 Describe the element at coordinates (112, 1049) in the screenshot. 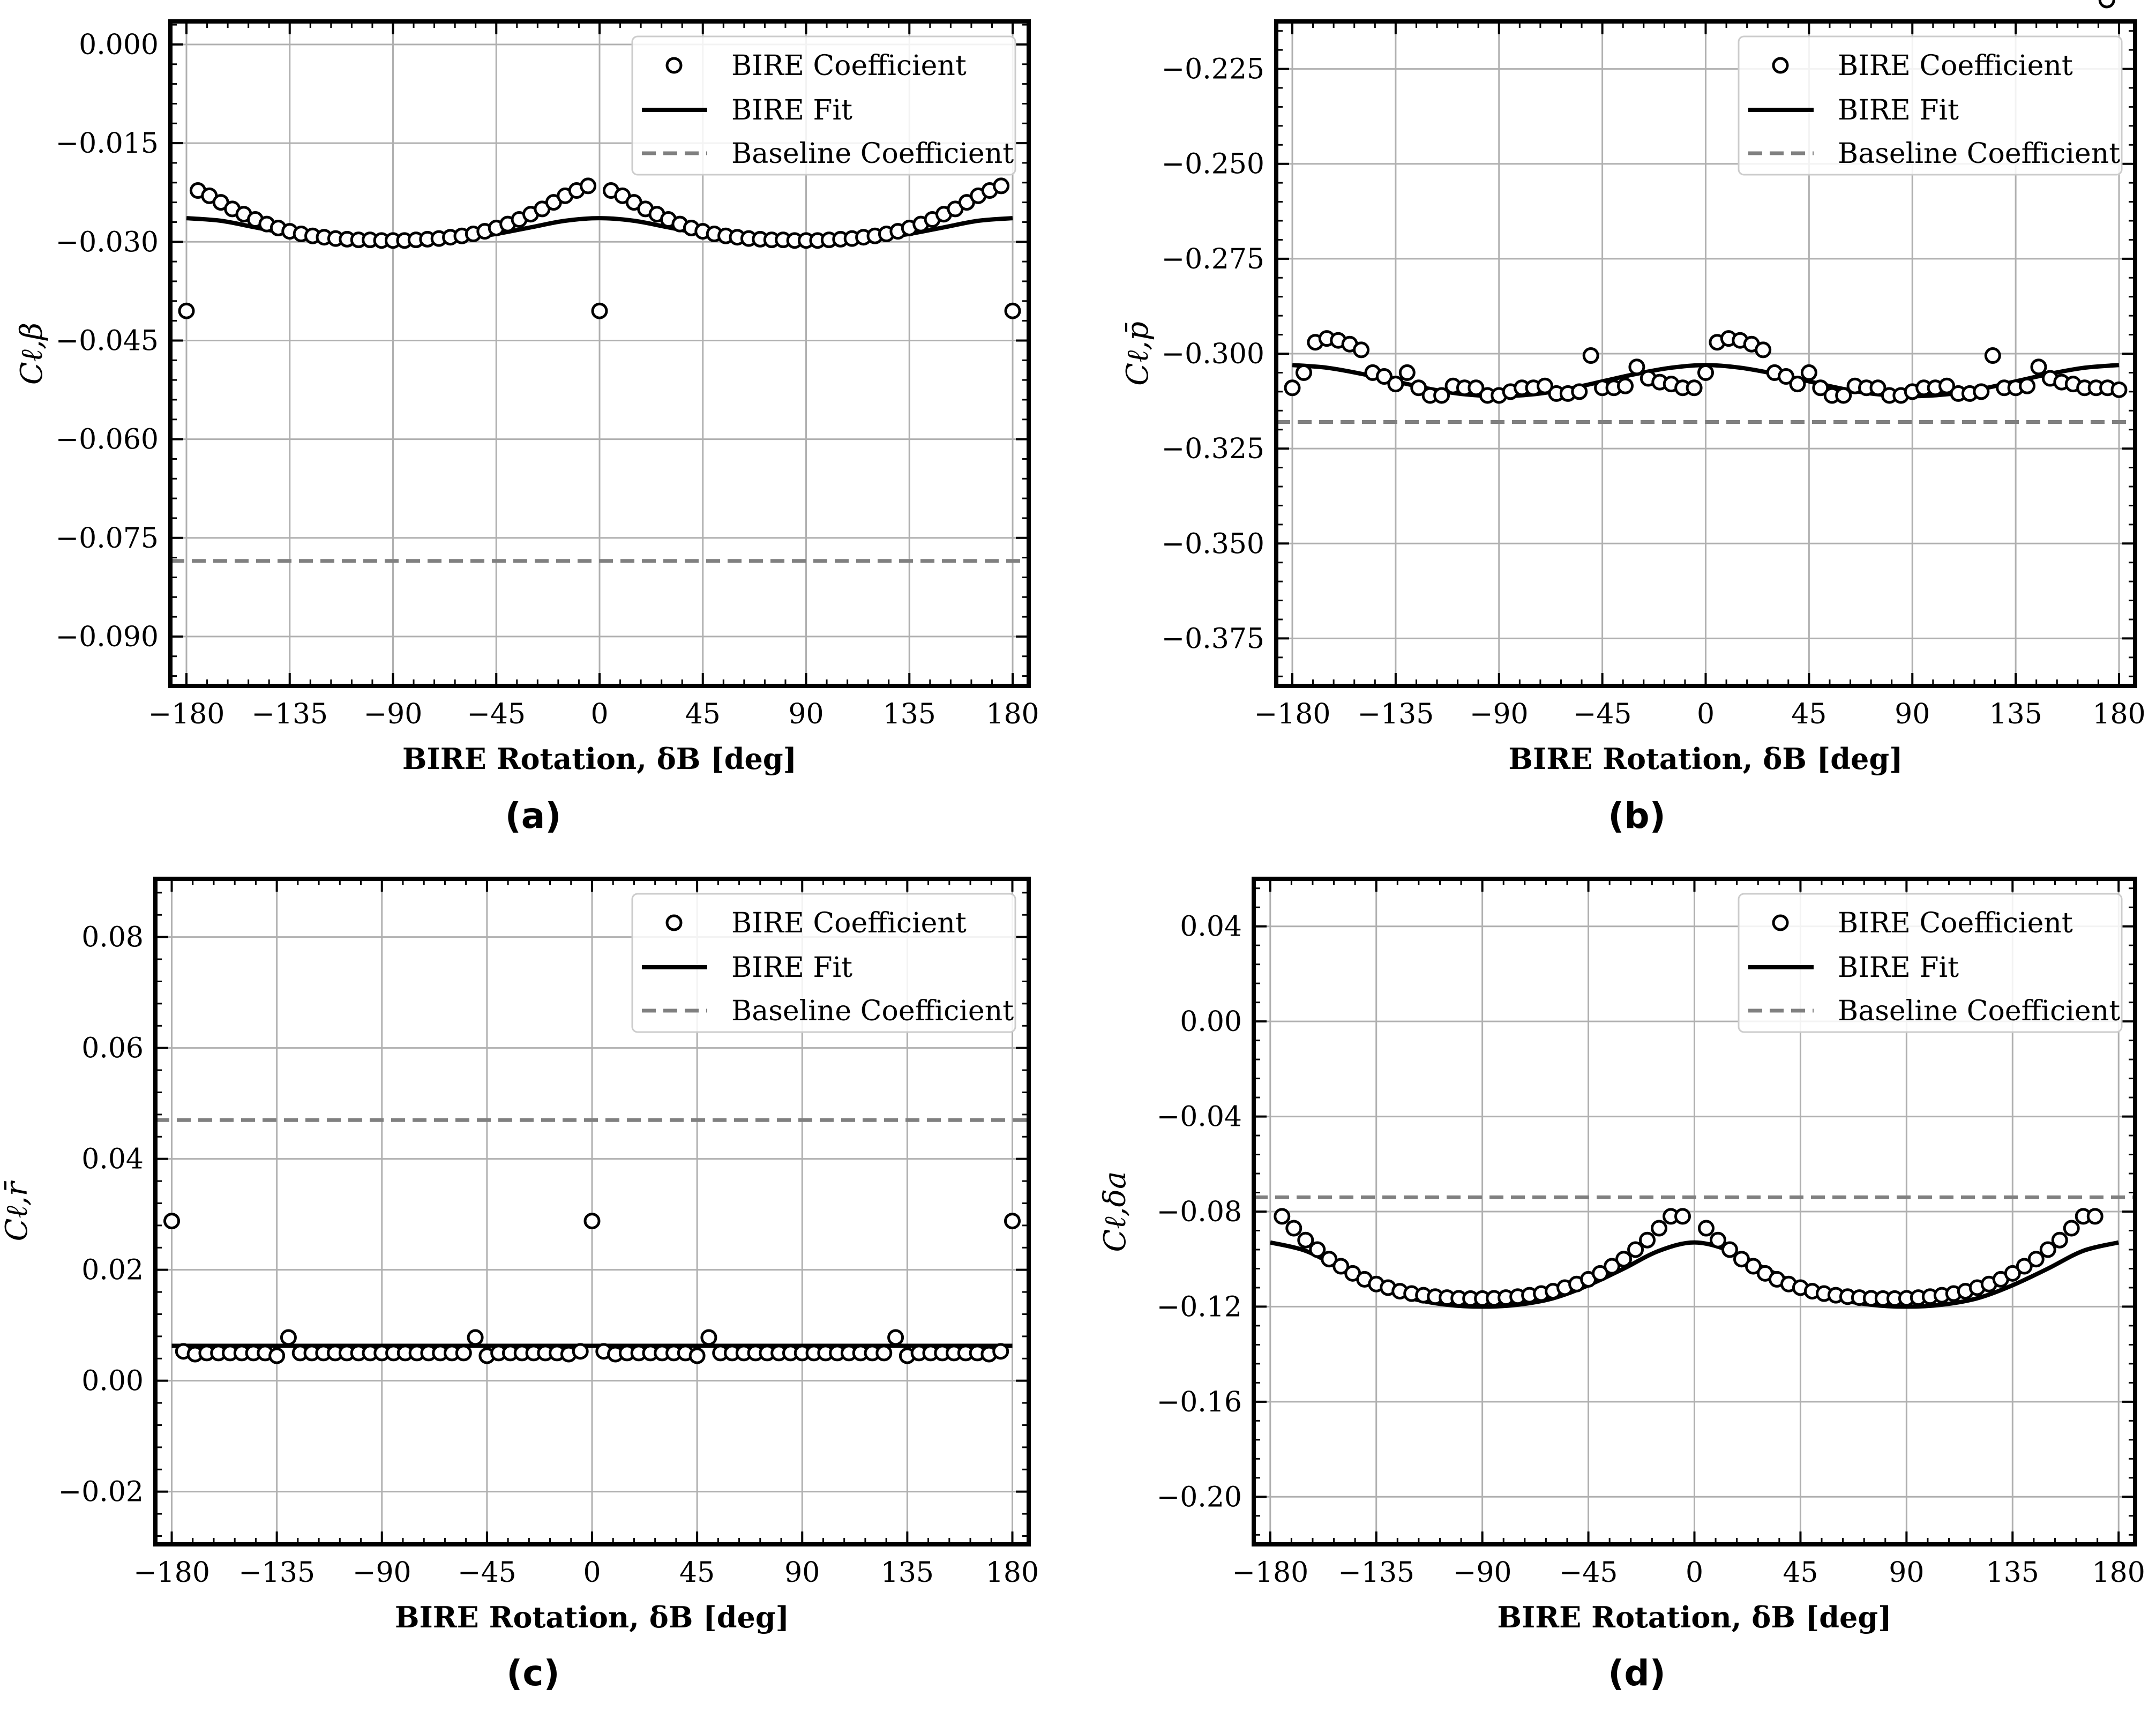

I see `y-tick-label: 0.06` at that location.